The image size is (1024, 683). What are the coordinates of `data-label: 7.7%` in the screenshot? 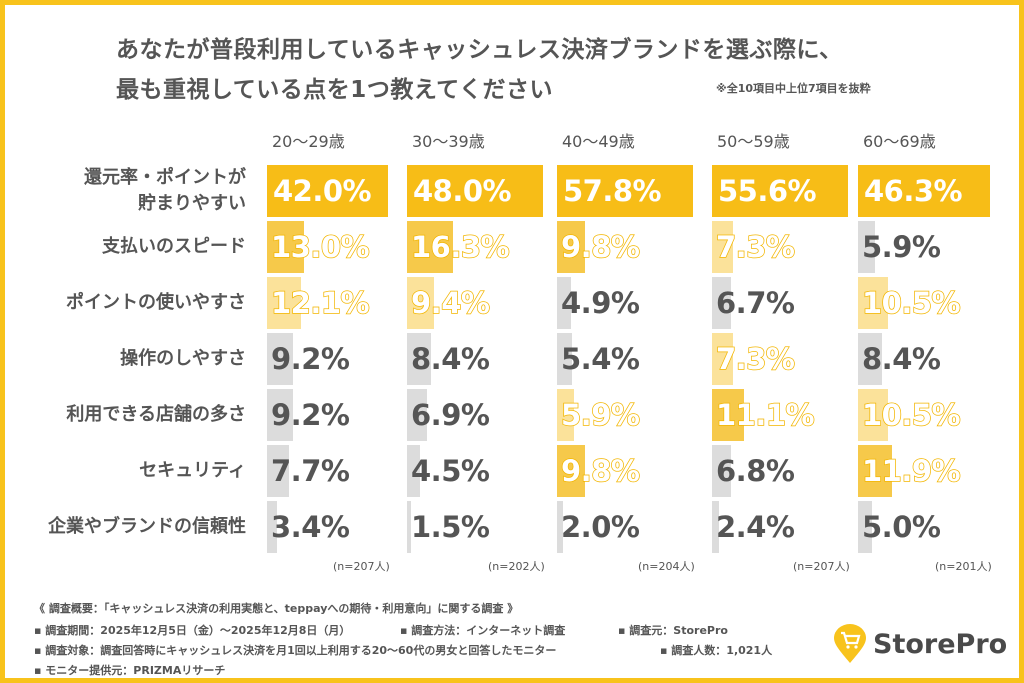 It's located at (310, 471).